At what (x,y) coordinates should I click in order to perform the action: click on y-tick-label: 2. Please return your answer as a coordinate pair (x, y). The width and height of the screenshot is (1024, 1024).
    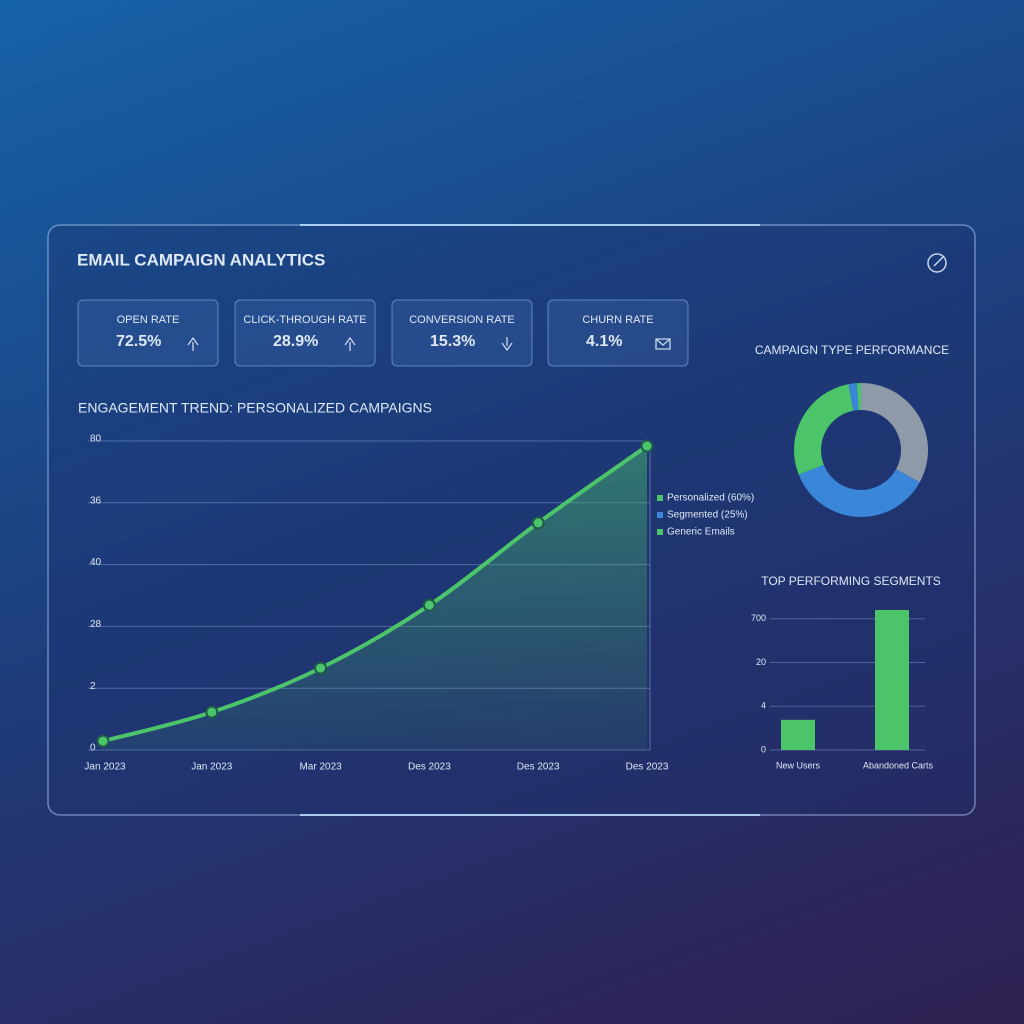
    Looking at the image, I should click on (93, 686).